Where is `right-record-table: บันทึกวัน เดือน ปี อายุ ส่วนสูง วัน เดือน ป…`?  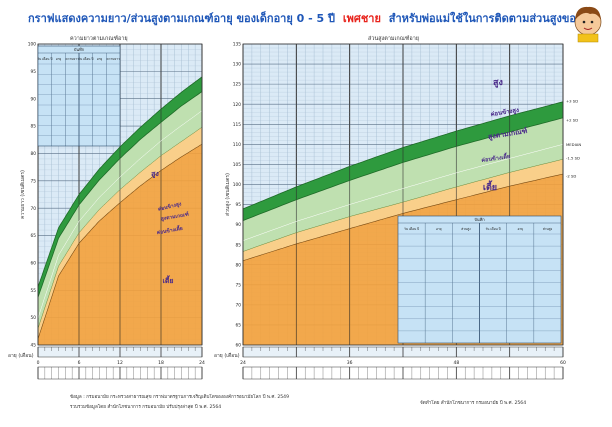 right-record-table: บันทึกวัน เดือน ปี อายุ ส่วนสูง วัน เดือน ป… is located at coordinates (479, 279).